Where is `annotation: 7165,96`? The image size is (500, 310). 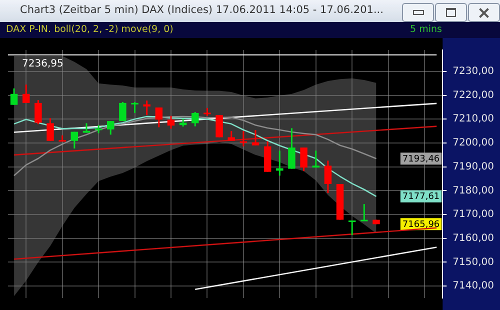
annotation: 7165,96 is located at coordinates (421, 225).